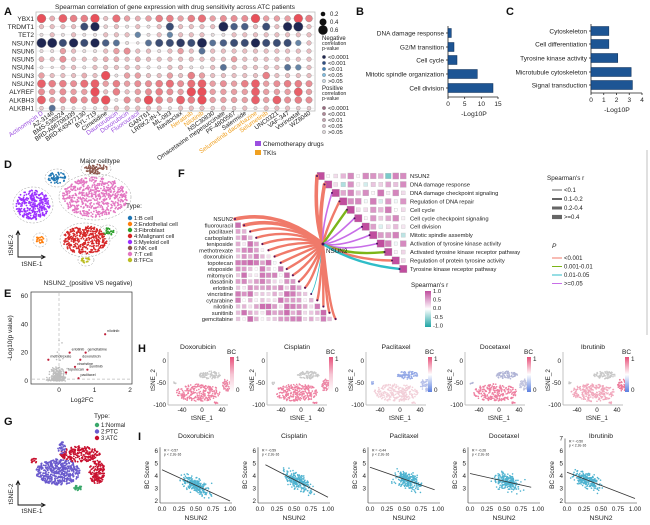 The image size is (650, 525). Describe the element at coordinates (617, 110) in the screenshot. I see `x-axis-label: -Log10P` at that location.